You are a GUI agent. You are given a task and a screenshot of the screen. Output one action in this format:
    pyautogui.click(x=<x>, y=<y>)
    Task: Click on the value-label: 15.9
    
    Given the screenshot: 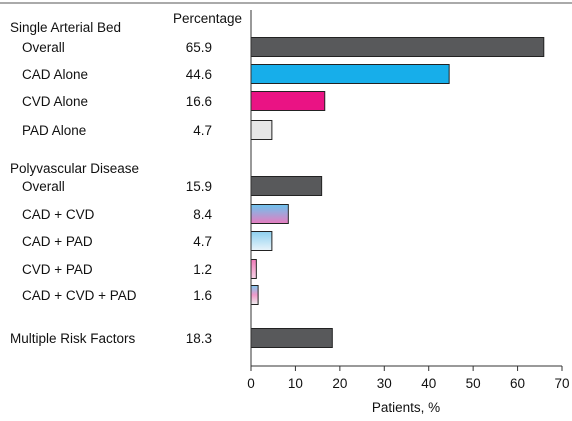 What is the action you would take?
    pyautogui.click(x=199, y=186)
    